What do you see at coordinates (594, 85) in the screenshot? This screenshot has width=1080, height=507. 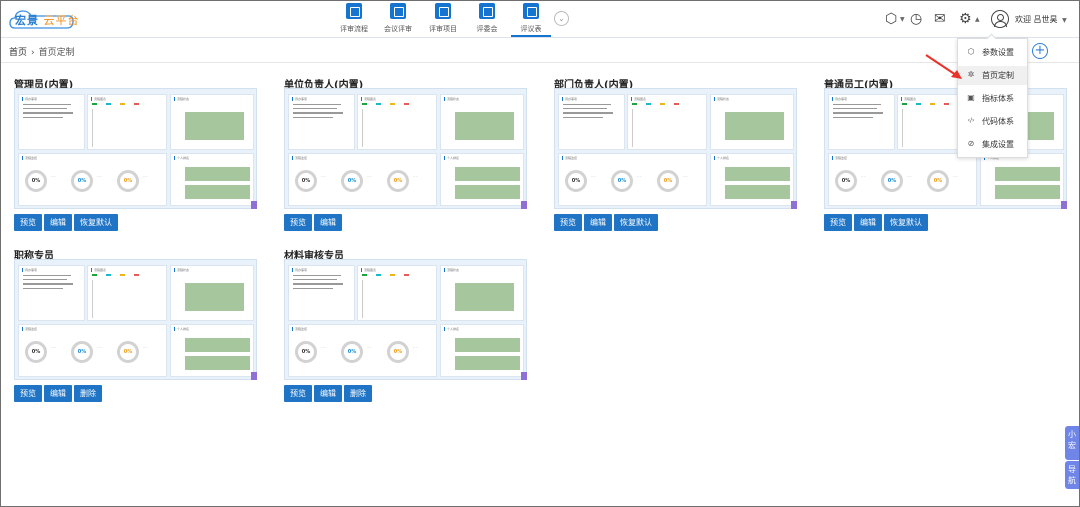 I see `card-title: 部门负责人(内置)` at bounding box center [594, 85].